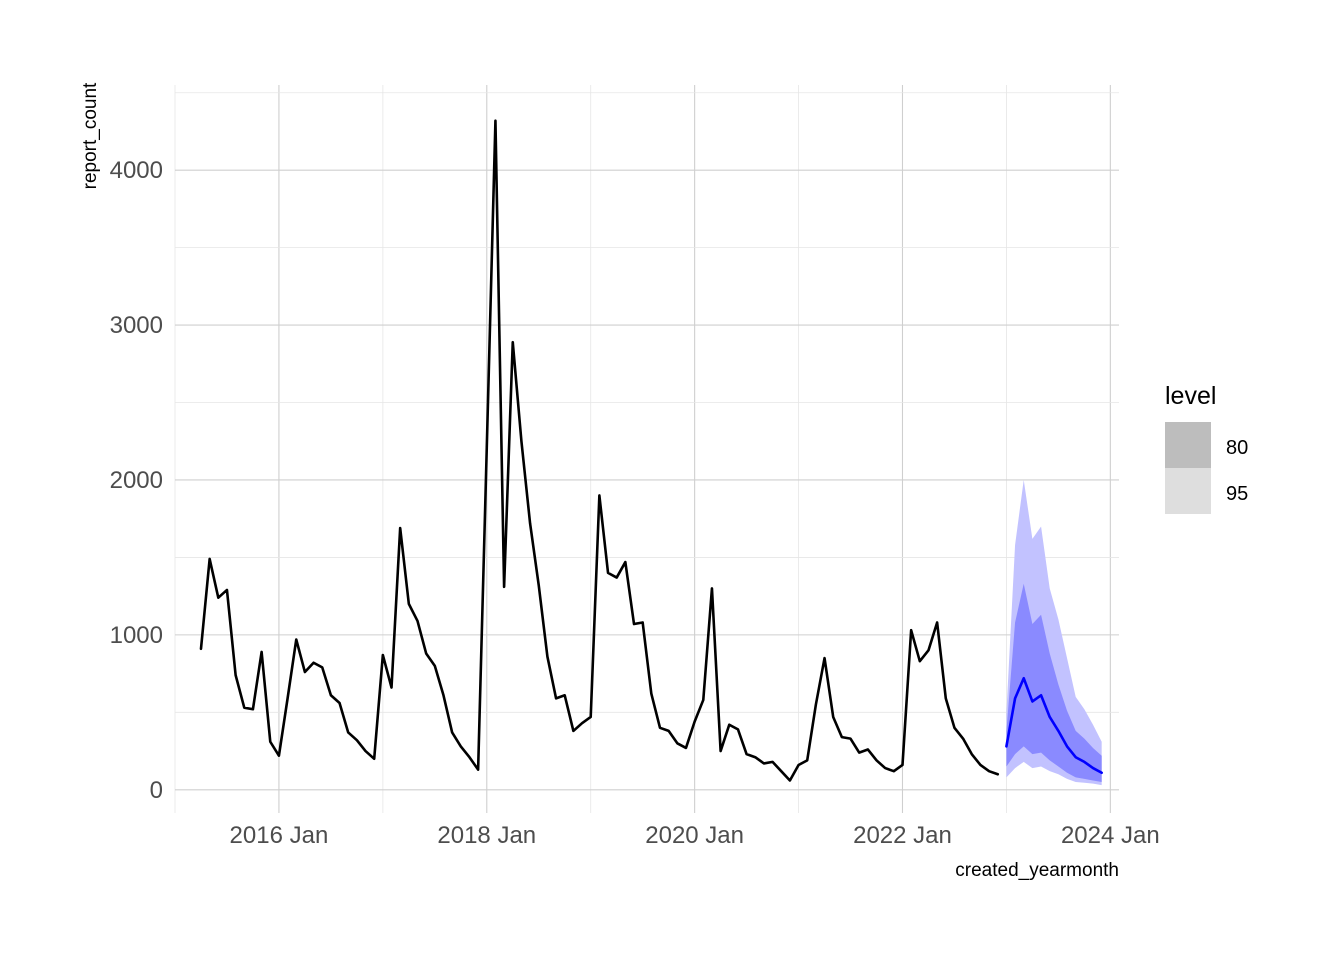  Describe the element at coordinates (279, 835) in the screenshot. I see `x-tick-label: 2016 Jan` at that location.